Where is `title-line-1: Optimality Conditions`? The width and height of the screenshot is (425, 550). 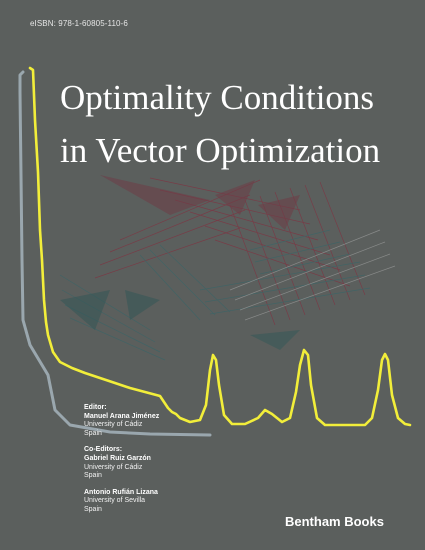 title-line-1: Optimality Conditions is located at coordinates (217, 97).